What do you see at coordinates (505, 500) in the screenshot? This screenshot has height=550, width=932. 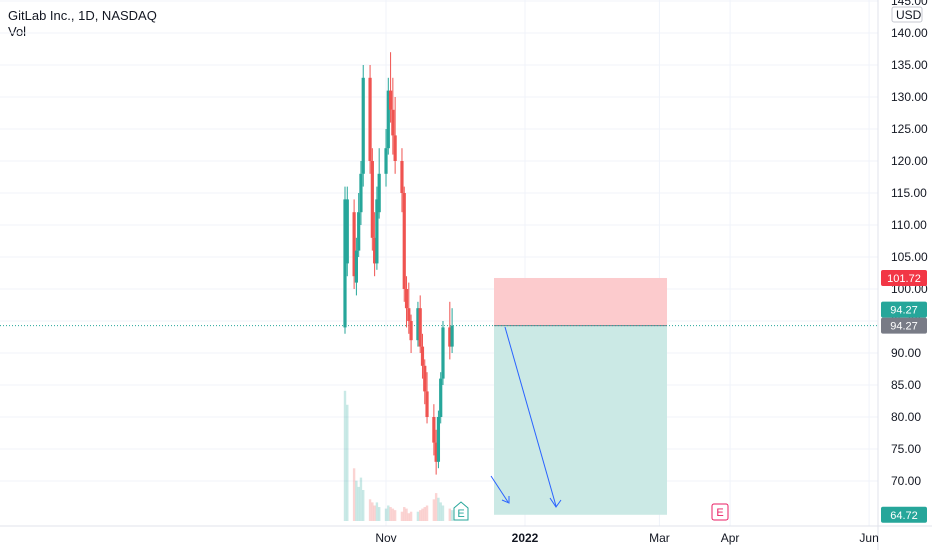 I see `small-arrow-head` at bounding box center [505, 500].